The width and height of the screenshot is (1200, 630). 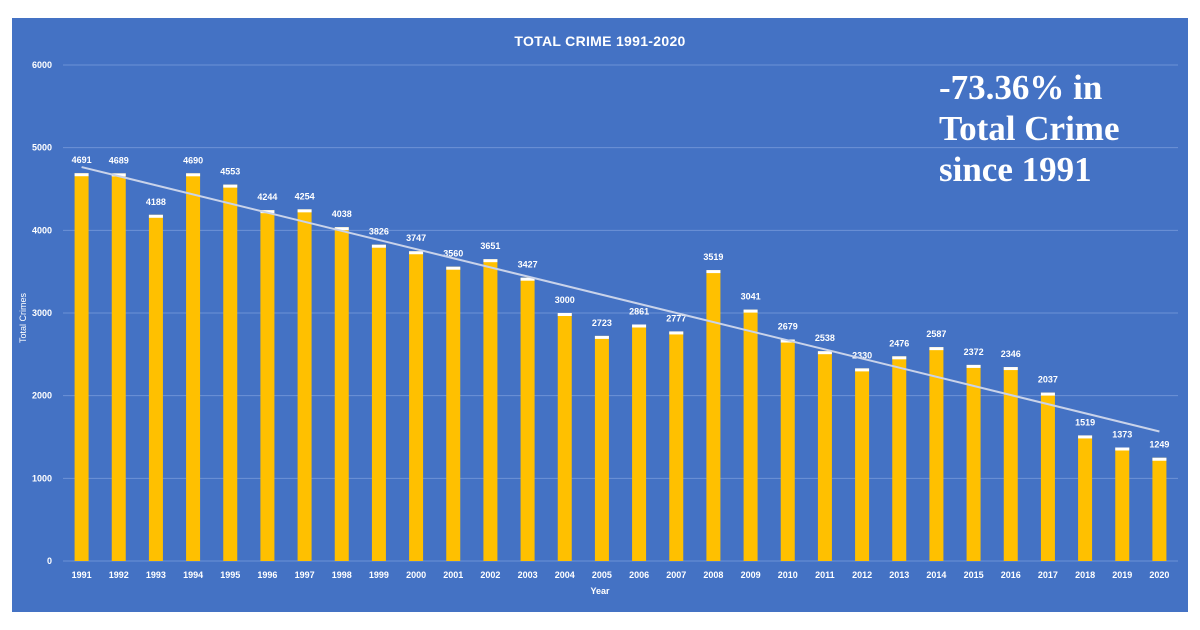 I want to click on x-tick-label: 2006, so click(x=639, y=575).